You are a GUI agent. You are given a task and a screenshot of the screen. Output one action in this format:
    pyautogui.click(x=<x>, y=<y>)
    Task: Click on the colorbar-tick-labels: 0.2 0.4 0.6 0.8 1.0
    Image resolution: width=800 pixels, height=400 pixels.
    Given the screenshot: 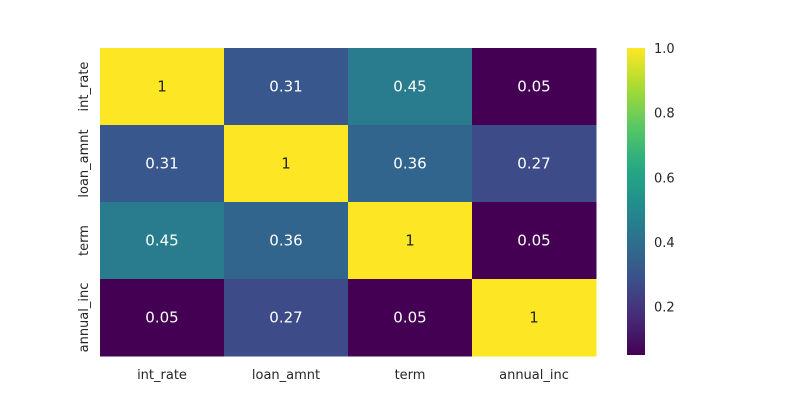 What is the action you would take?
    pyautogui.click(x=664, y=179)
    